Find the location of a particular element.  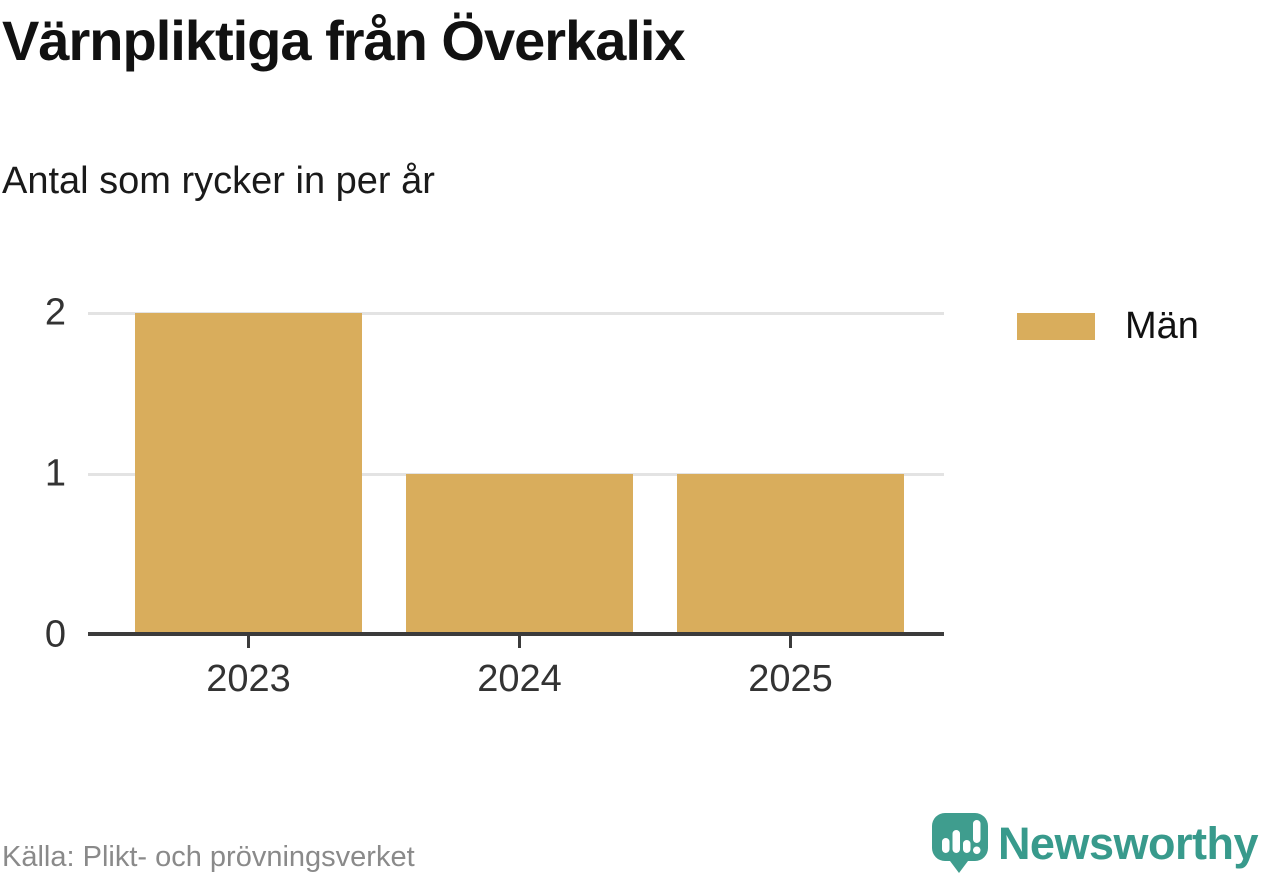

gridline-y2 is located at coordinates (516, 313).